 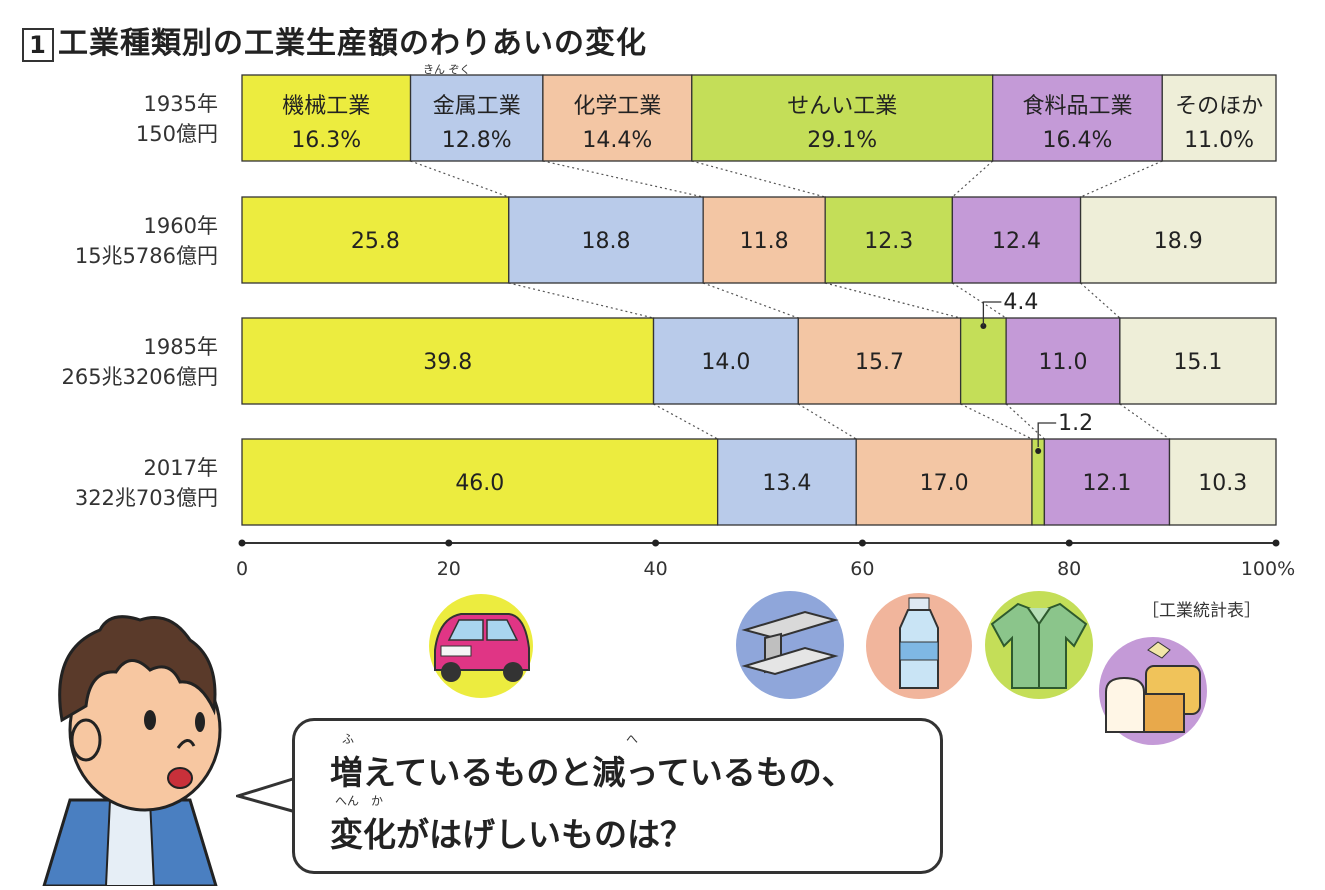 I want to click on segment-value-label: 11.0, so click(x=1063, y=362).